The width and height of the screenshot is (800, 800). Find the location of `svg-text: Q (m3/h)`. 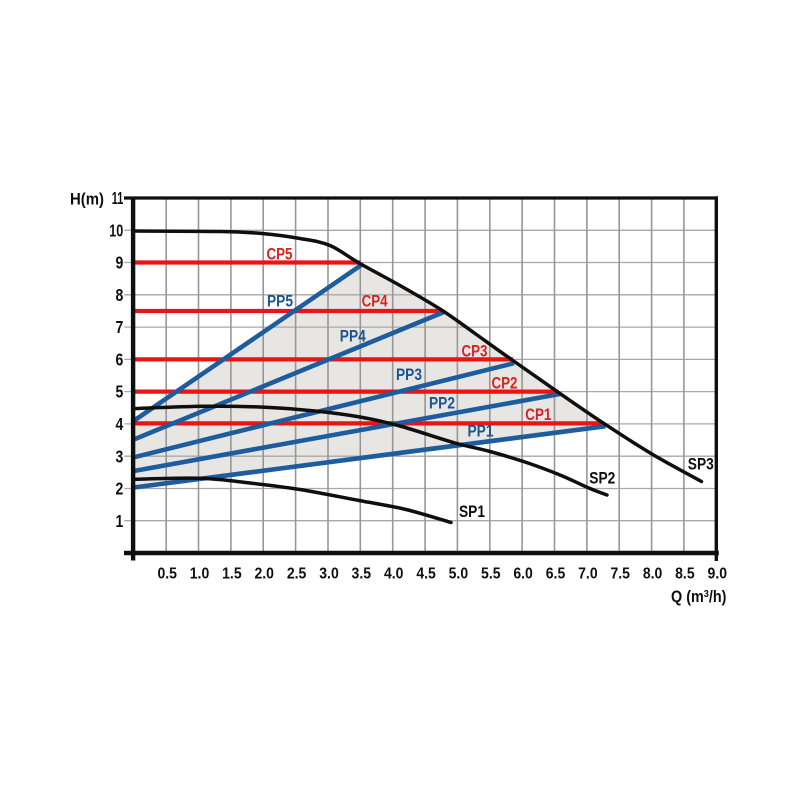

svg-text: Q (m3/h) is located at coordinates (699, 597).